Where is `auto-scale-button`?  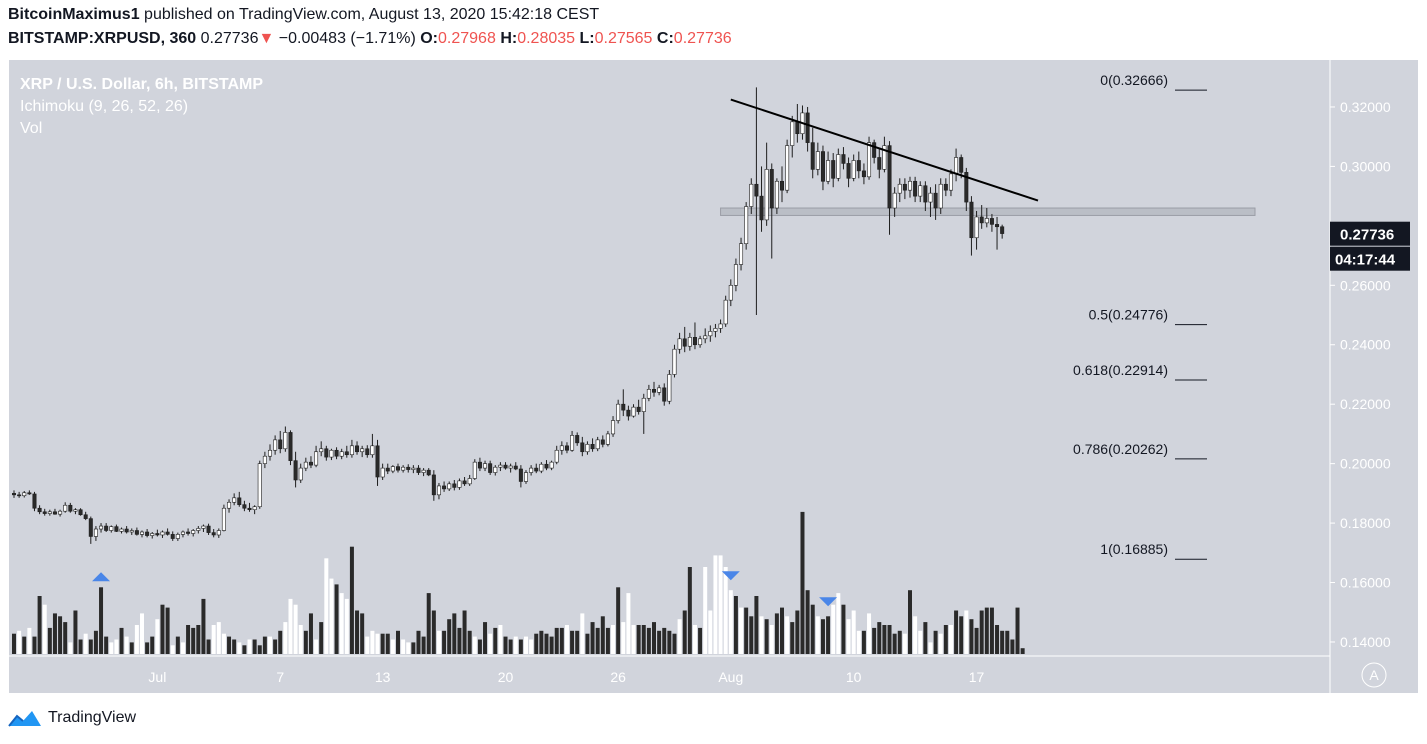 auto-scale-button is located at coordinates (1374, 675).